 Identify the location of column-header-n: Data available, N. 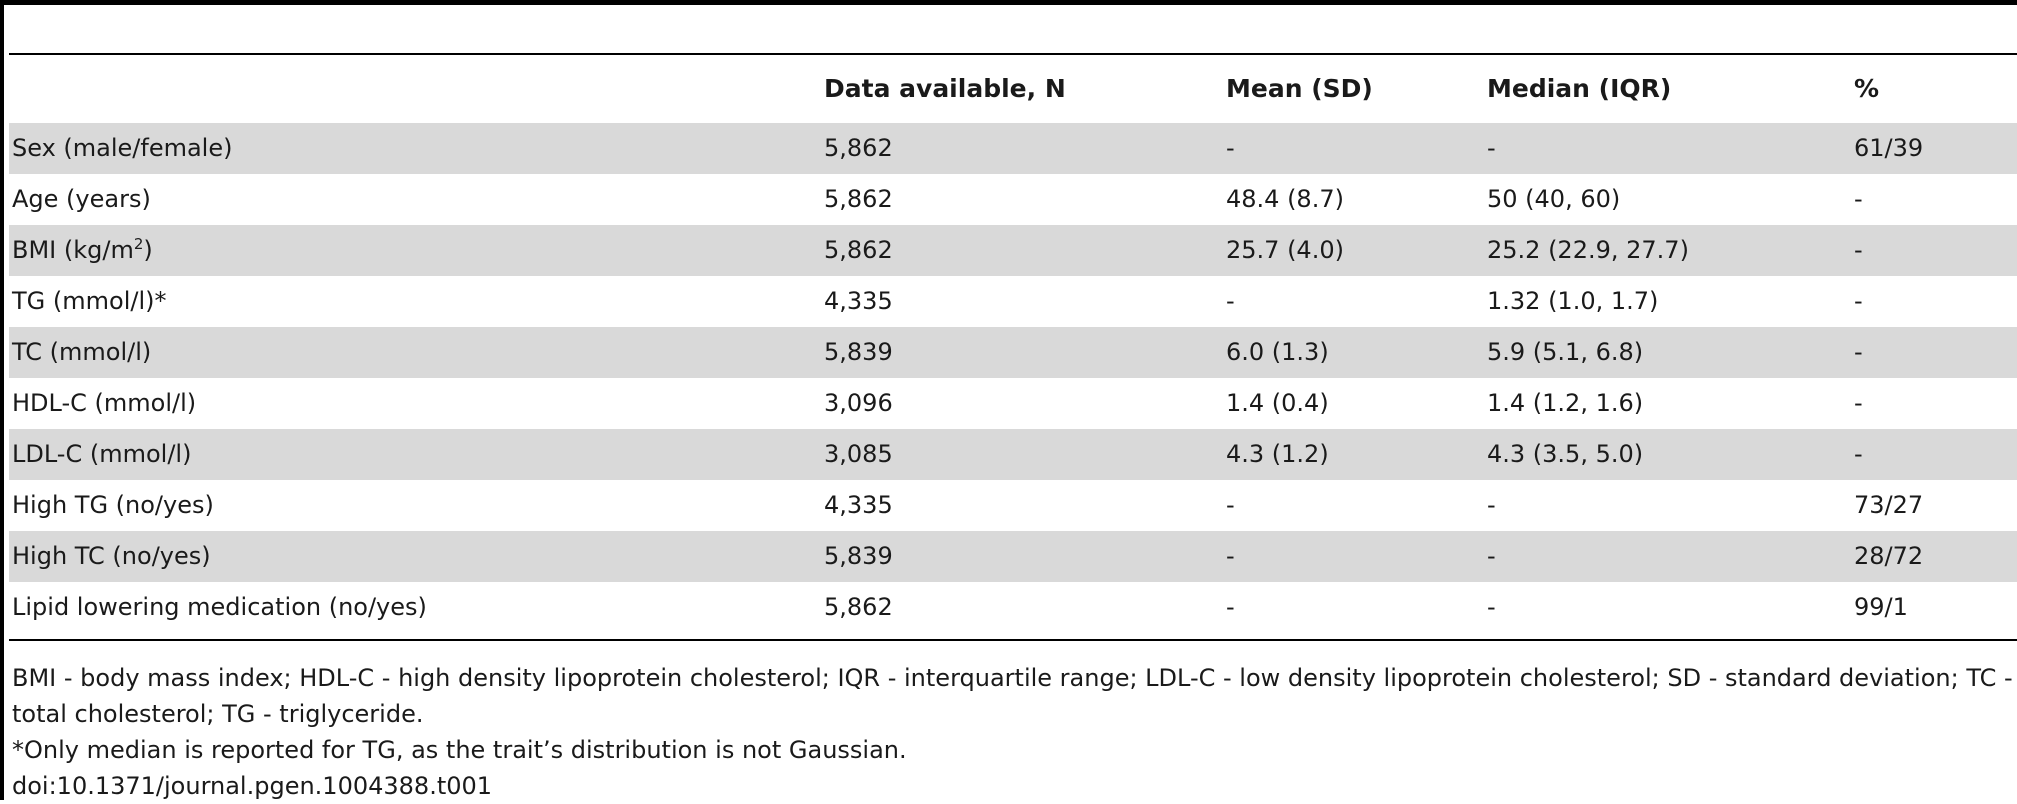
(945, 88).